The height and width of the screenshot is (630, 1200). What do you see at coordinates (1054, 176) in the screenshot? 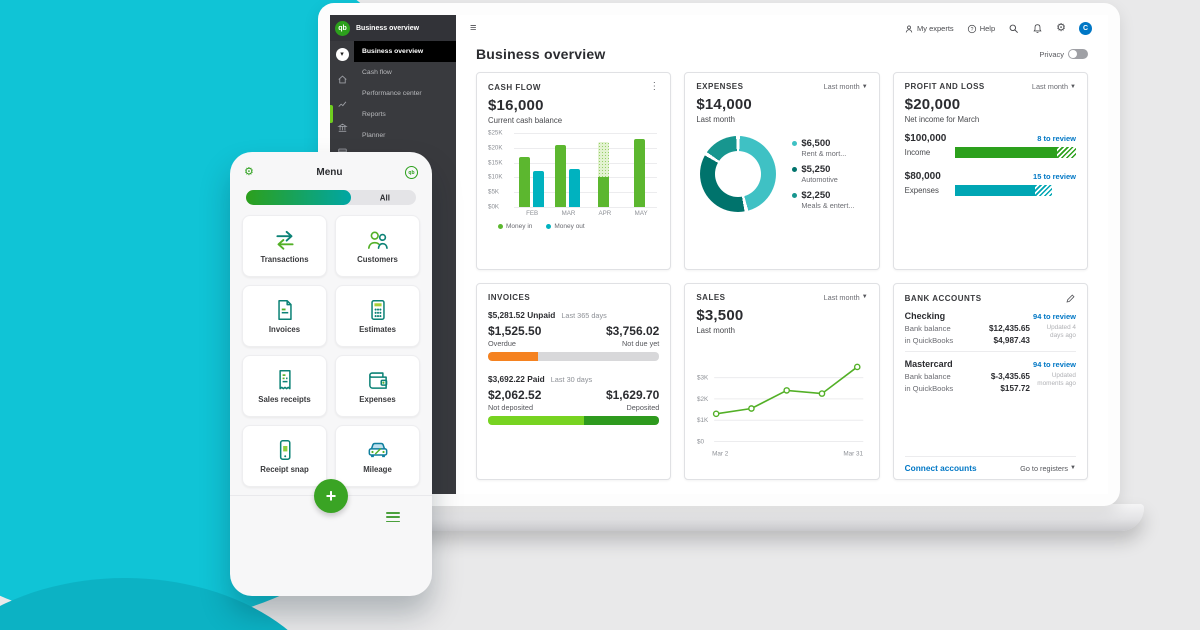
I see `expenses-review-link: 15 to review` at bounding box center [1054, 176].